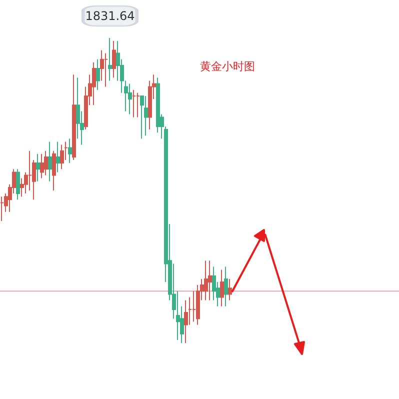 The image size is (399, 399). What do you see at coordinates (110, 16) in the screenshot?
I see `annotation: 1831.64` at bounding box center [110, 16].